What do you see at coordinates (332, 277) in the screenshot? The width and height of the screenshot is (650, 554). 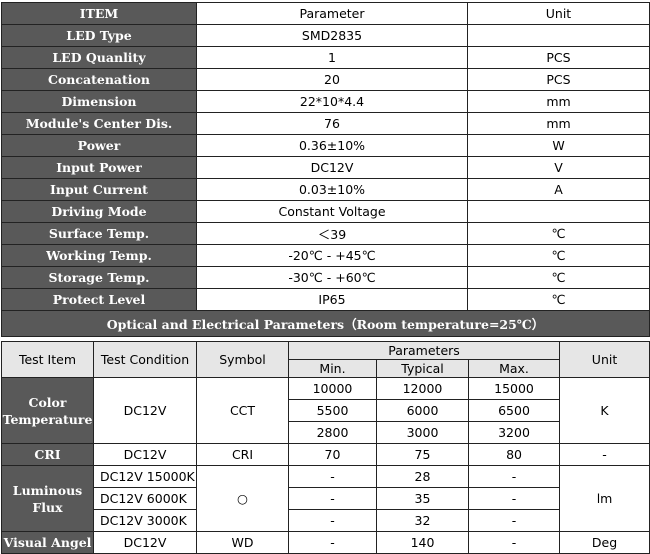 I see `spec-parameter-value: -30℃ - +60℃` at bounding box center [332, 277].